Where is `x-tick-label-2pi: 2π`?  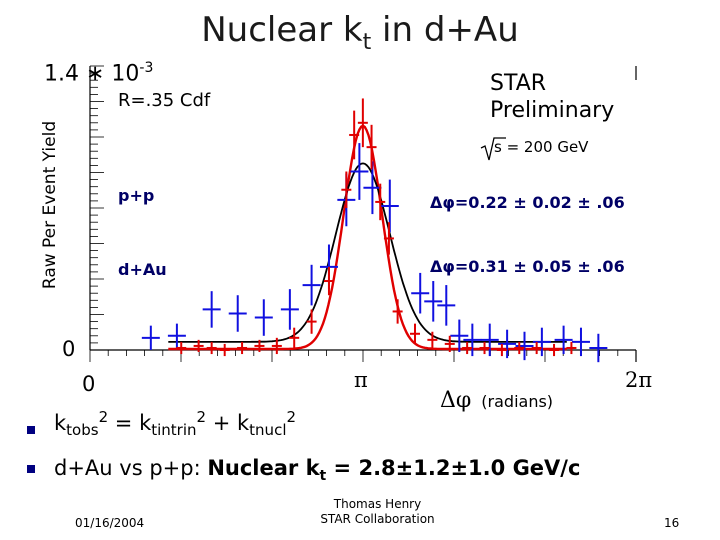
x-tick-label-2pi: 2π is located at coordinates (639, 380).